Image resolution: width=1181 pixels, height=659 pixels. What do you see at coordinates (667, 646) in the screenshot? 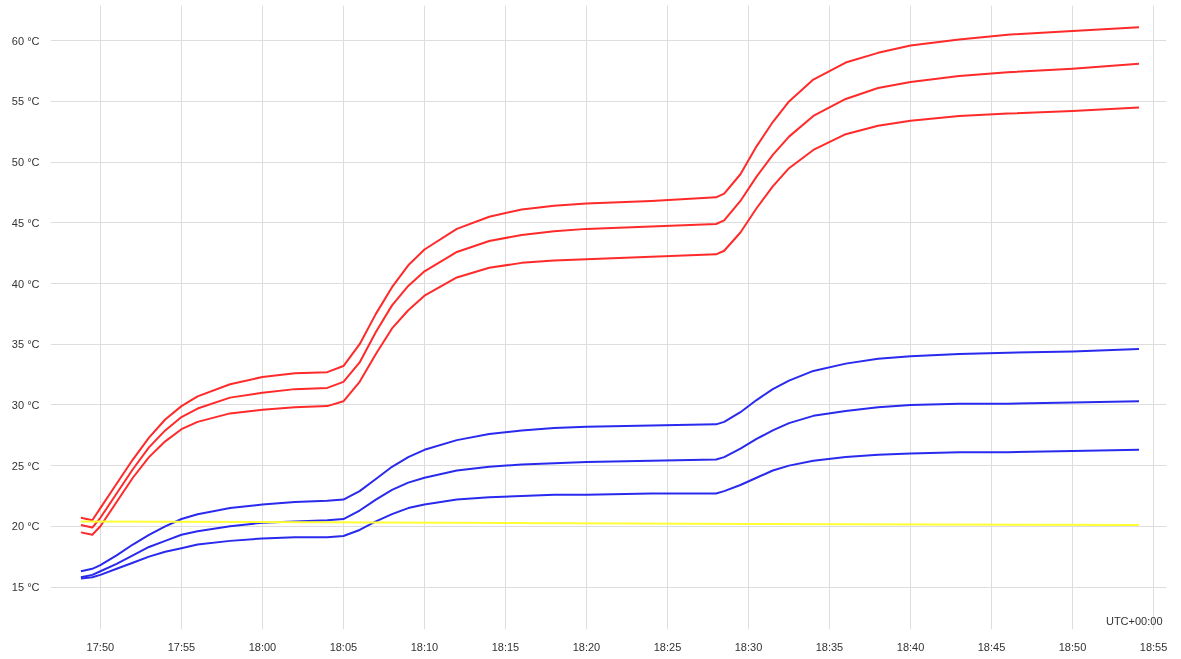
I see `x-tick-label: 18:25` at bounding box center [667, 646].